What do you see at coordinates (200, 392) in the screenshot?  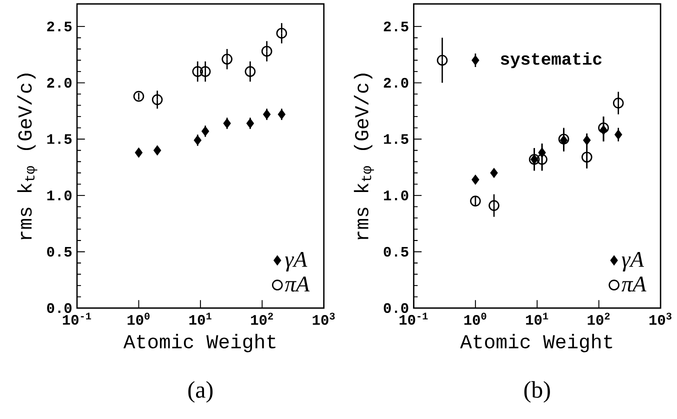 I see `text: (a)` at bounding box center [200, 392].